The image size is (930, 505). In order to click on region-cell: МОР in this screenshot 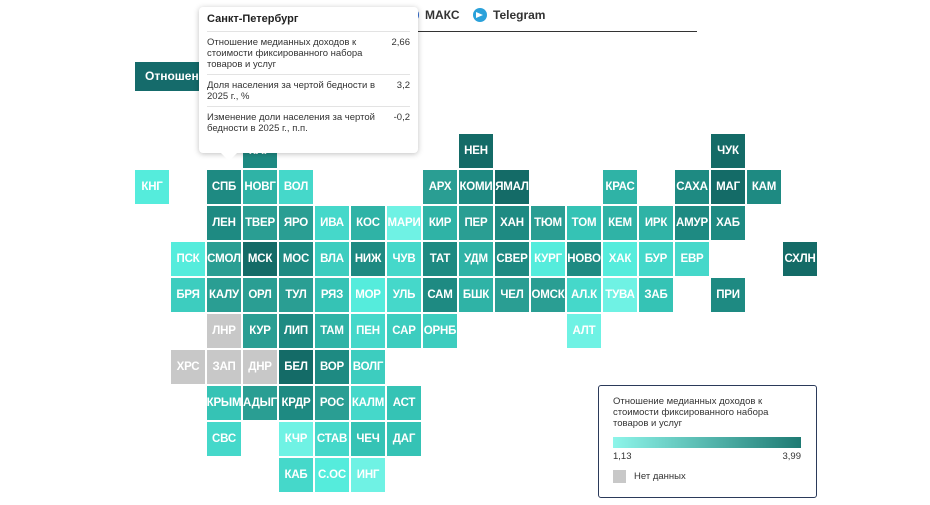, I will do `click(368, 295)`.